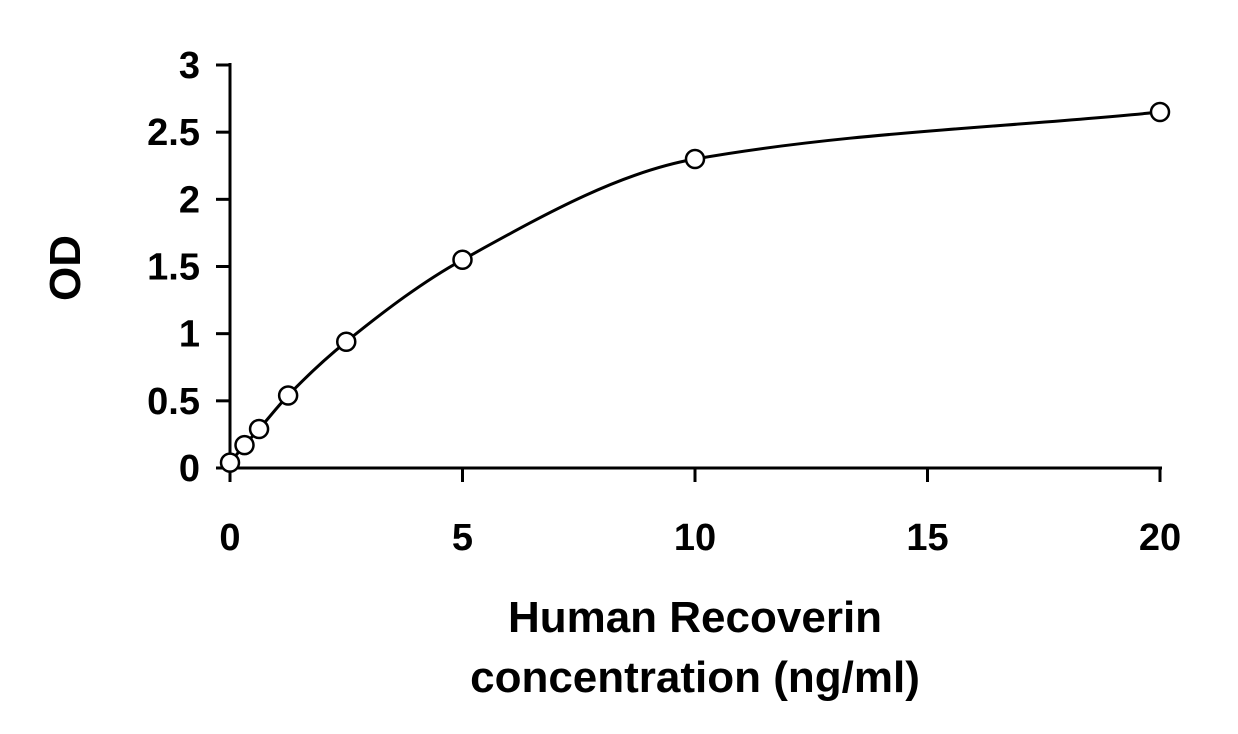 The height and width of the screenshot is (734, 1238). What do you see at coordinates (927, 538) in the screenshot?
I see `x-tick-label: 15` at bounding box center [927, 538].